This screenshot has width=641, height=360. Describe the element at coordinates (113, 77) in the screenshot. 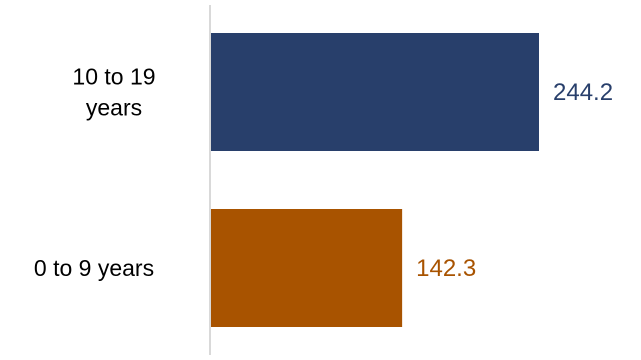

I see `category-label-line: 10 to 19` at that location.